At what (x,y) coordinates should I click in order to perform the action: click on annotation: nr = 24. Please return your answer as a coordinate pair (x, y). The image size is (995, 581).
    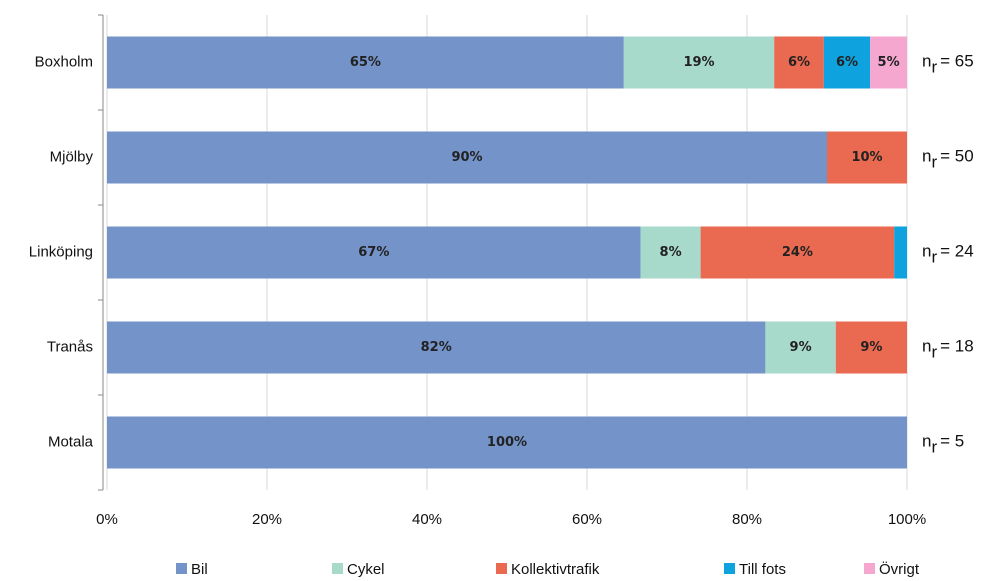
    Looking at the image, I should click on (948, 254).